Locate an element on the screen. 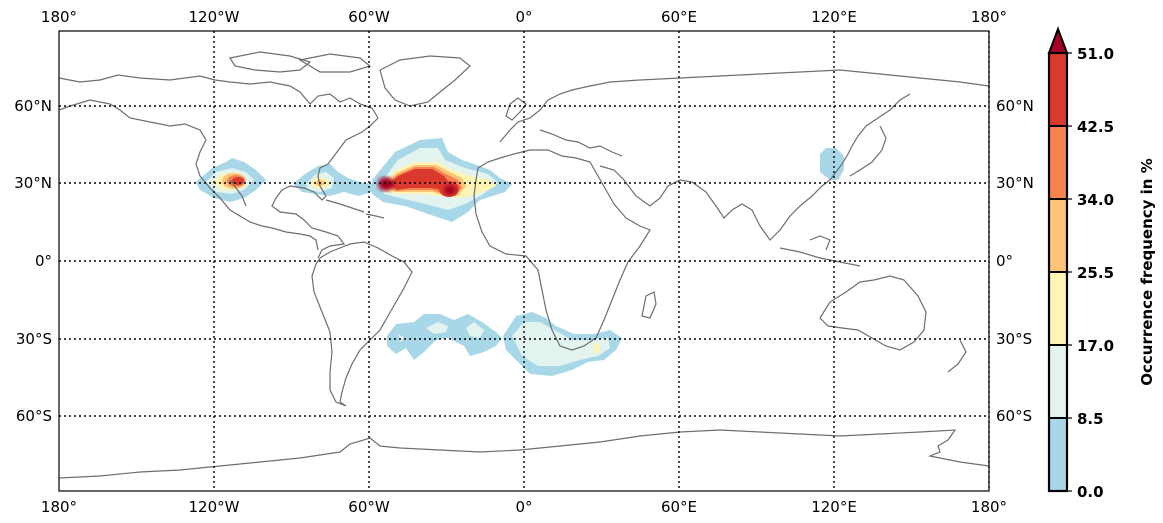 The image size is (1163, 523). region-south-atlantic-band-1b is located at coordinates (475, 330).